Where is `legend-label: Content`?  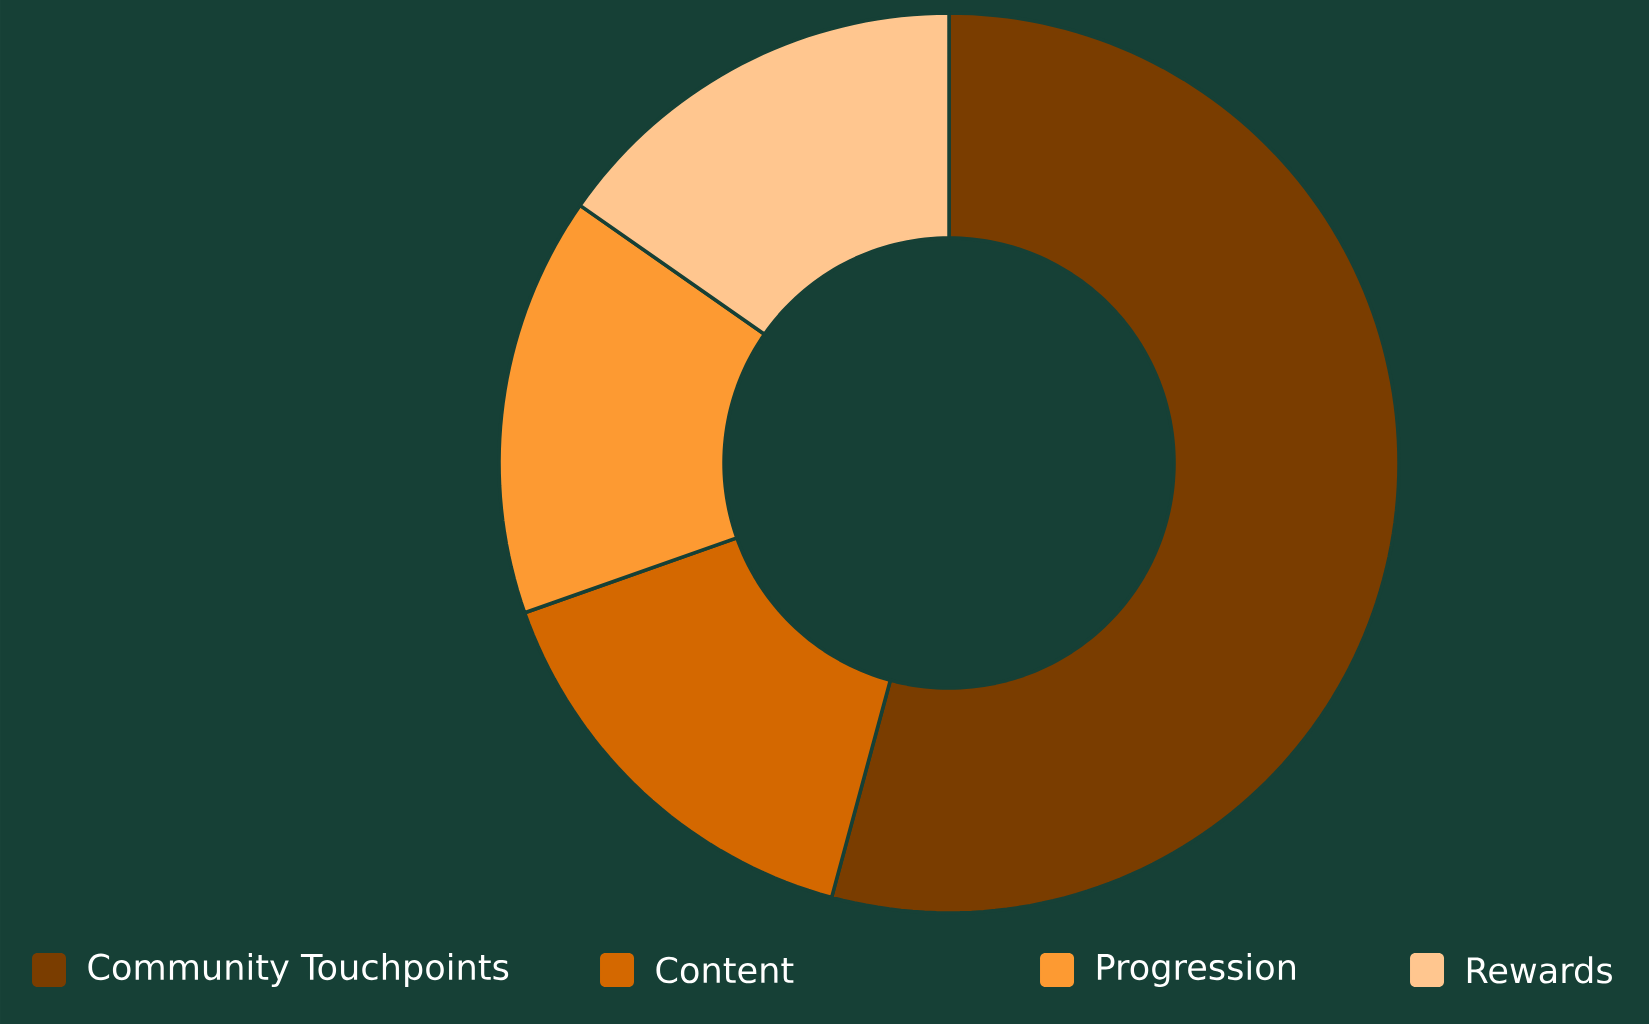 legend-label: Content is located at coordinates (725, 970).